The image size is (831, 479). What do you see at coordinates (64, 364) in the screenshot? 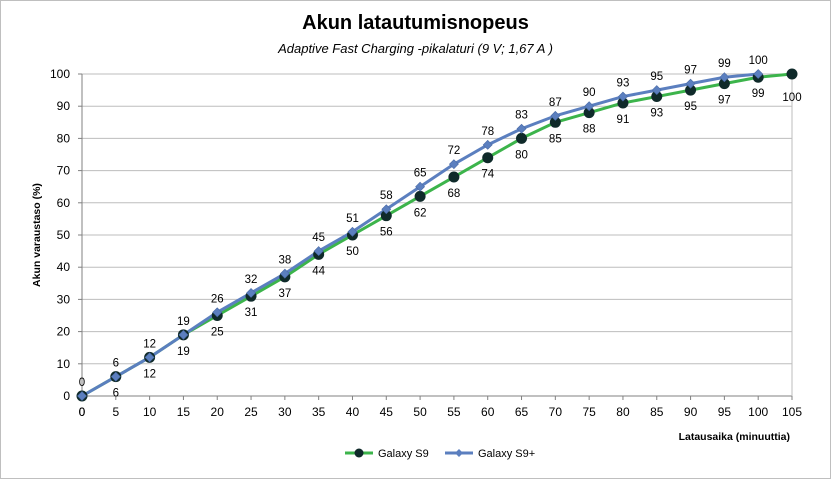
I see `y-tick-label: 10` at bounding box center [64, 364].